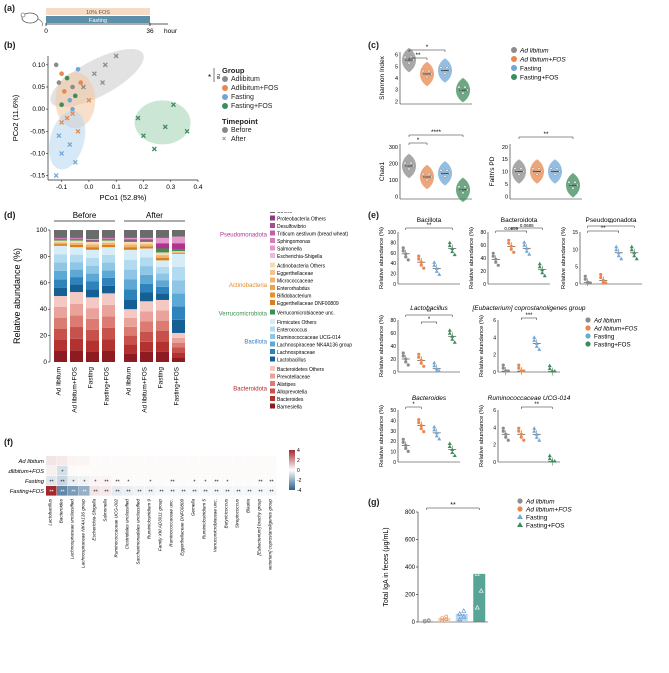  What do you see at coordinates (289, 408) in the screenshot?
I see `legend-label: Barnesiella` at bounding box center [289, 408].